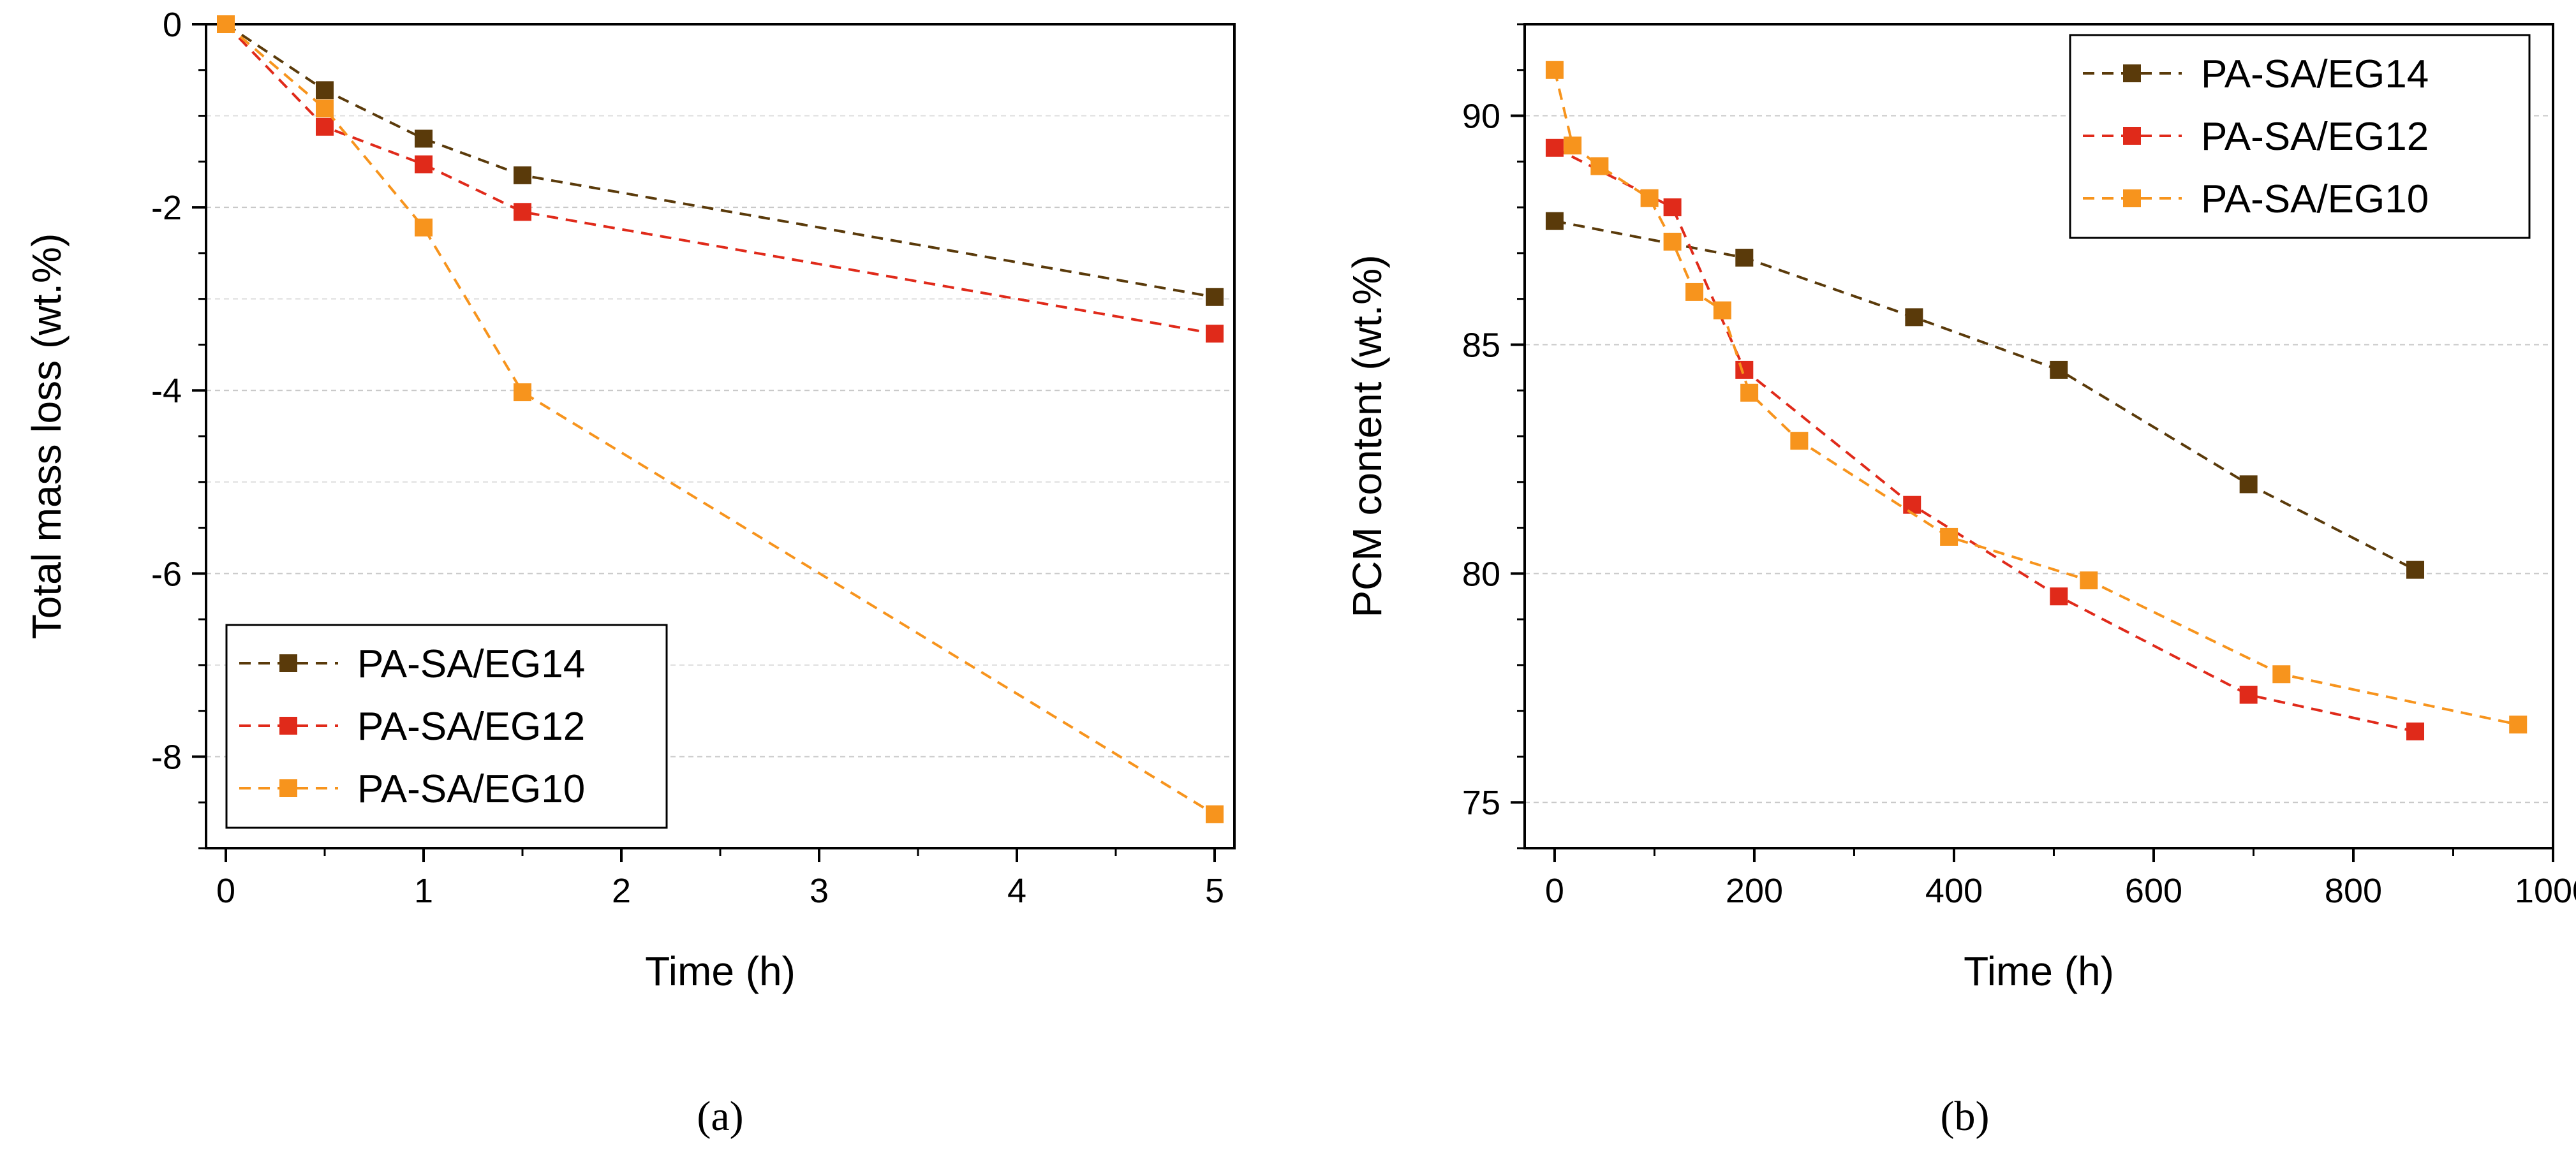  I want to click on y-tick-label: 75, so click(1481, 803).